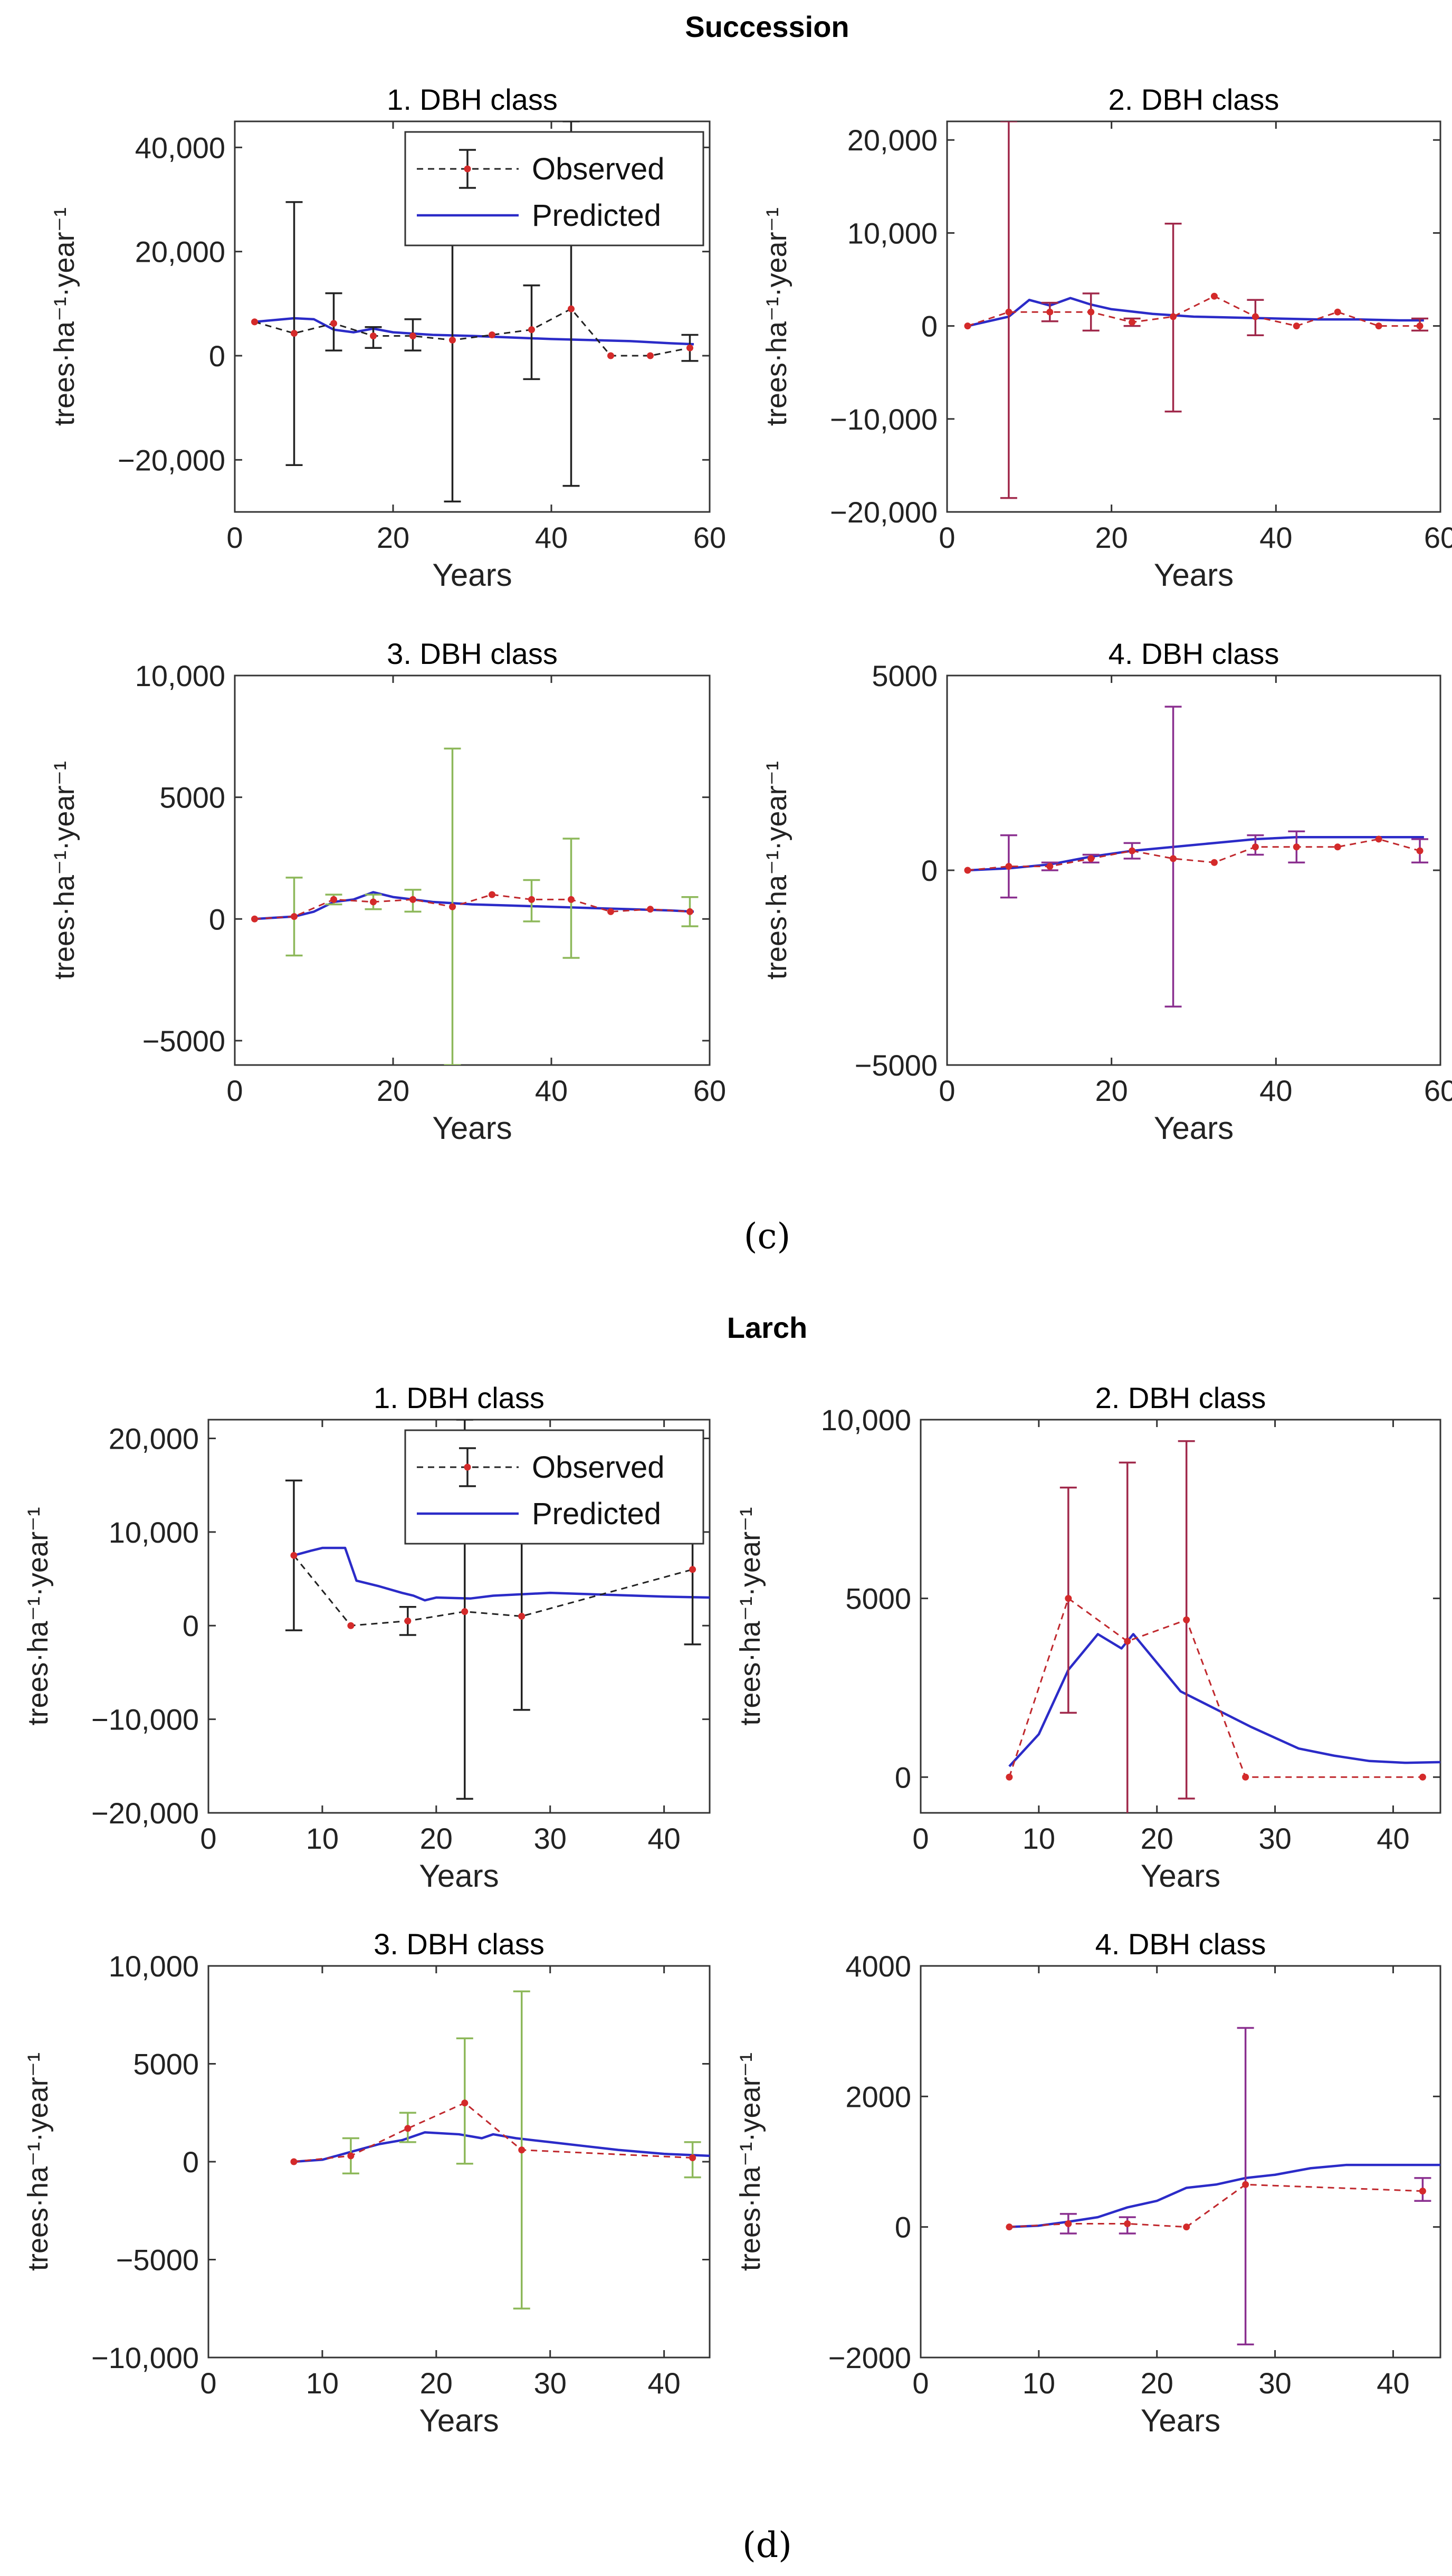 The image size is (1452, 2576). What do you see at coordinates (905, 675) in the screenshot?
I see `succession-chart-4-ytick-label: 5000` at bounding box center [905, 675].